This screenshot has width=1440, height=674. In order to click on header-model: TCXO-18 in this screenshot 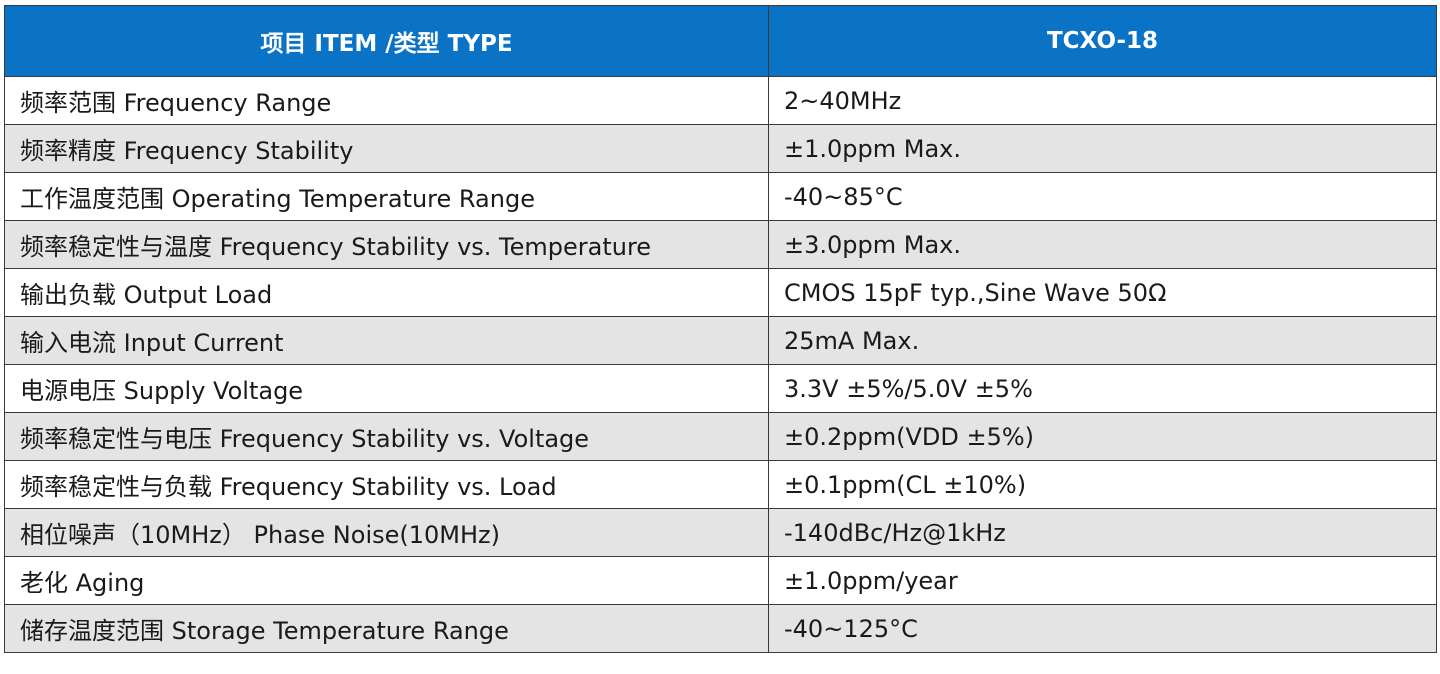, I will do `click(1102, 41)`.